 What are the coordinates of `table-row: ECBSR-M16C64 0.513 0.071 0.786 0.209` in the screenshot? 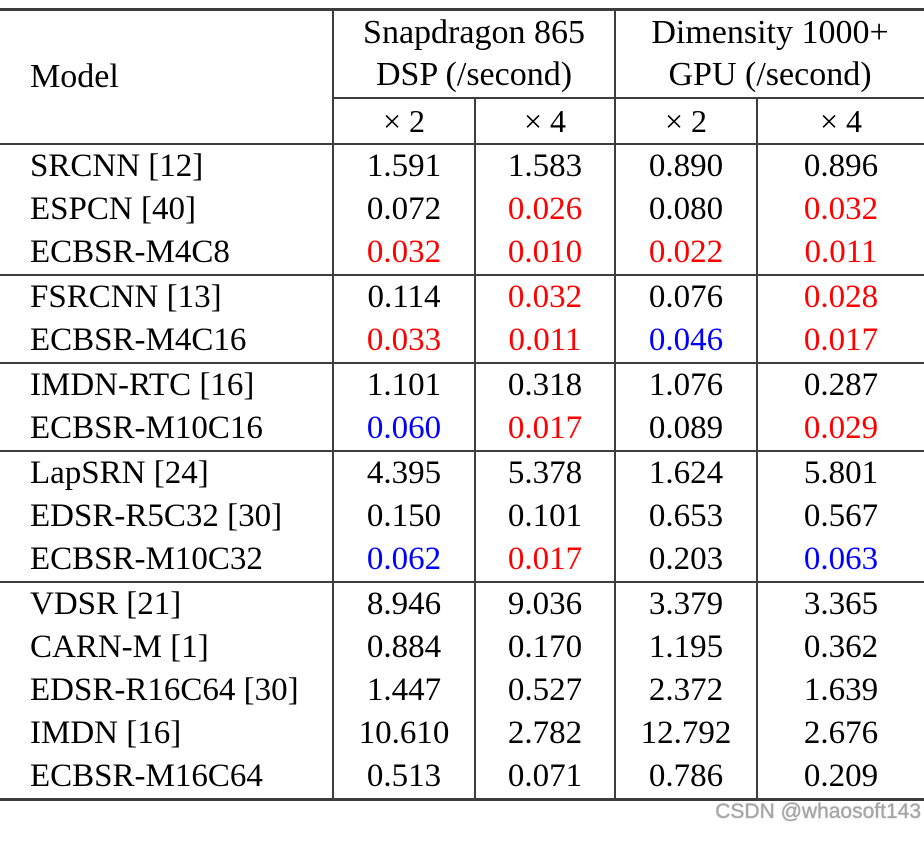 It's located at (462, 778).